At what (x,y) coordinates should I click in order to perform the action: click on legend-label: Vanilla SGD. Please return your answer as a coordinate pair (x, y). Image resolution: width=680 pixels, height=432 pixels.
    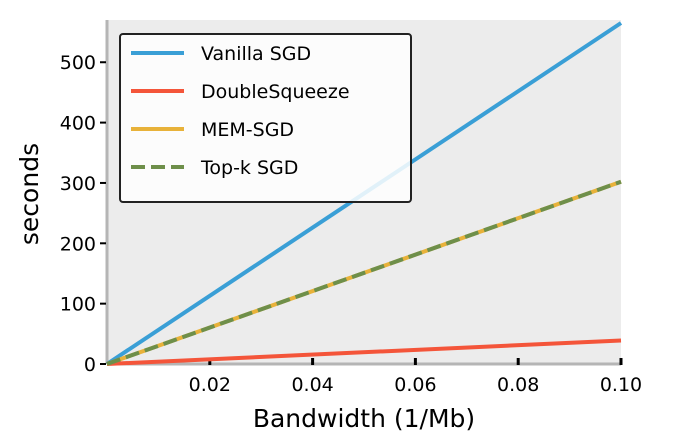
    Looking at the image, I should click on (256, 54).